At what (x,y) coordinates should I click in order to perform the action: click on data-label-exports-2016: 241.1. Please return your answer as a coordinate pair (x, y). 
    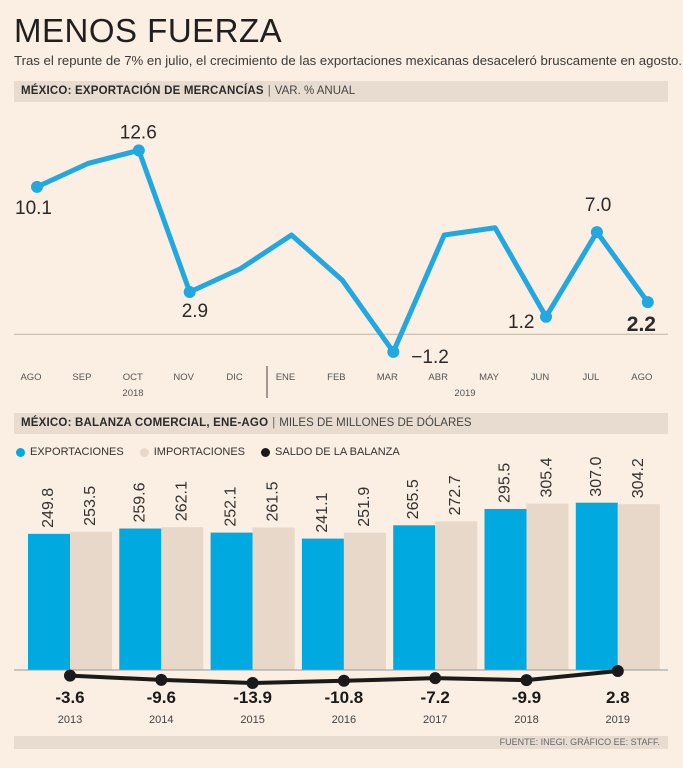
    Looking at the image, I should click on (322, 512).